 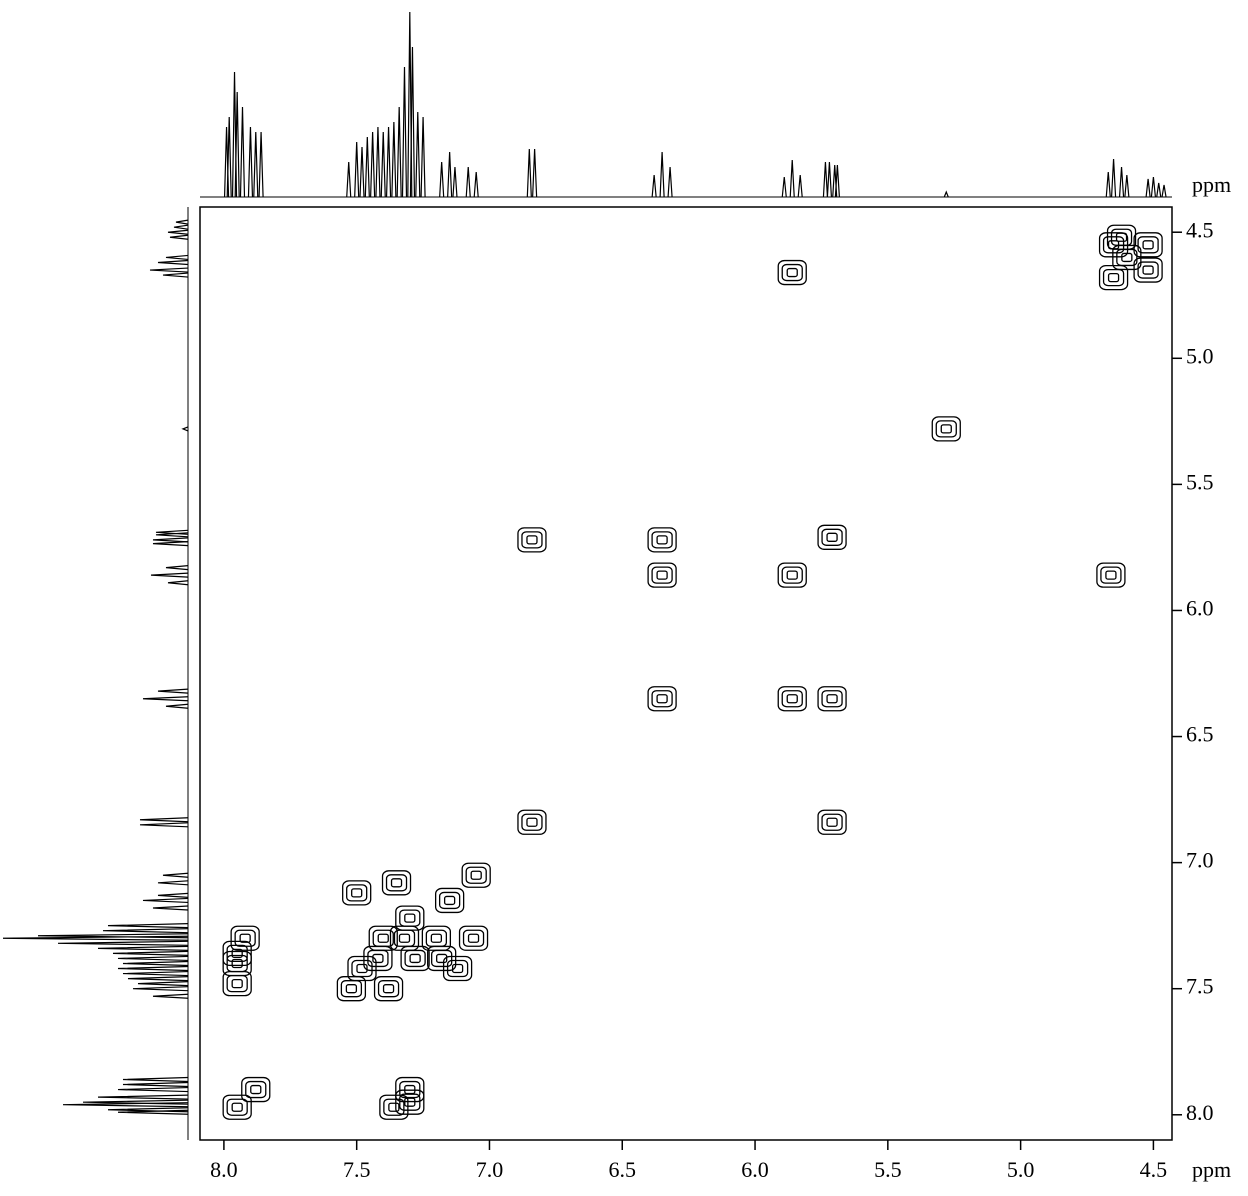 What do you see at coordinates (623, 1169) in the screenshot?
I see `x-tick-label: 6.5` at bounding box center [623, 1169].